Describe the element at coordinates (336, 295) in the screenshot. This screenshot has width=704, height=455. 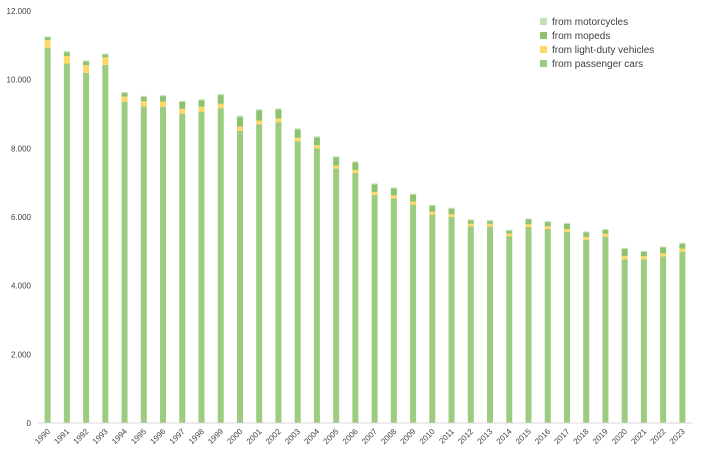
I see `bar-segment-1-2005` at that location.